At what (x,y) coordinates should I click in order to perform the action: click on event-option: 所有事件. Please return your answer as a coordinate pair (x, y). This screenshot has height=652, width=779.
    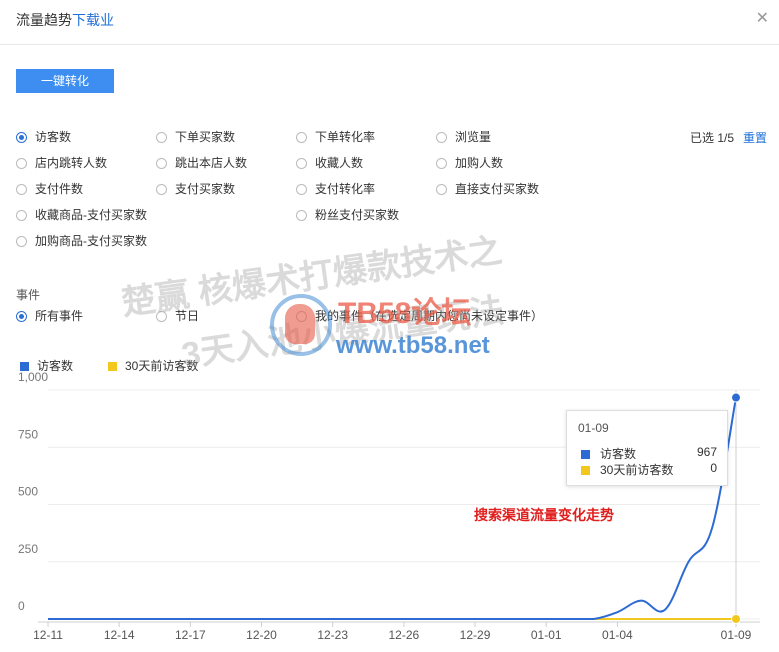
    Looking at the image, I should click on (49, 315).